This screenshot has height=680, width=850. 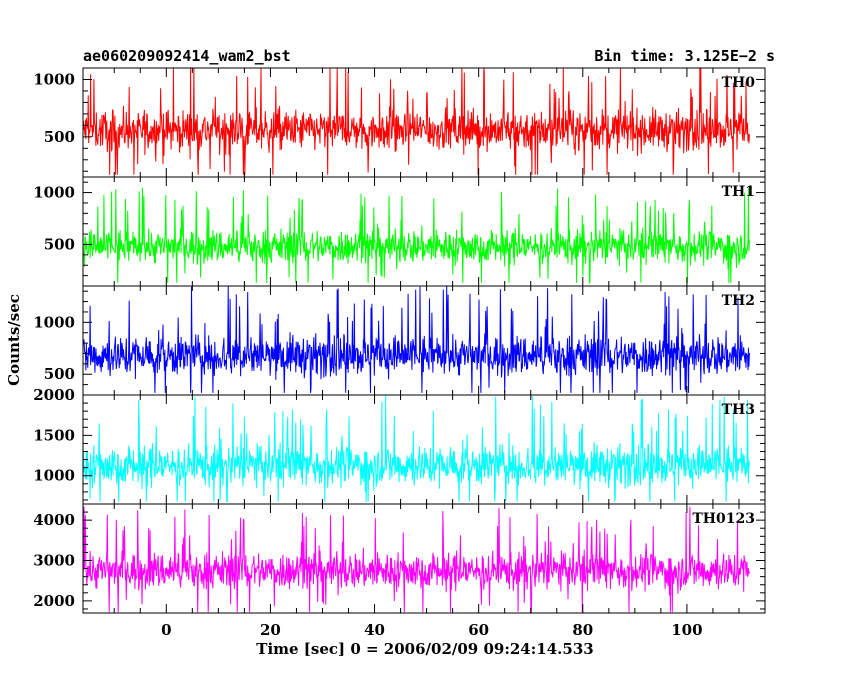 What do you see at coordinates (416, 121) in the screenshot?
I see `series-line-th0` at bounding box center [416, 121].